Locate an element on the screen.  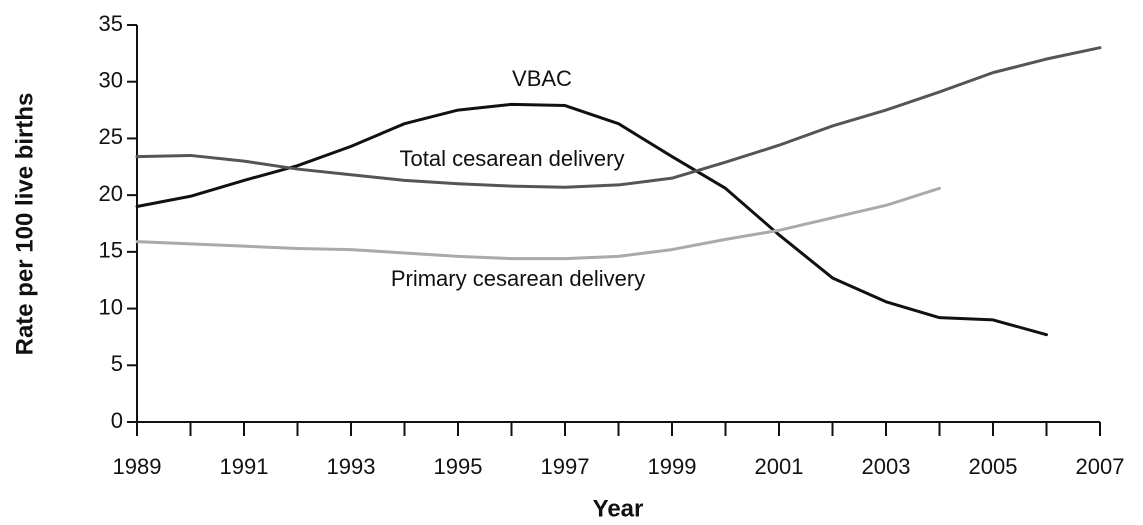
x-tick-label: 1989 is located at coordinates (137, 466).